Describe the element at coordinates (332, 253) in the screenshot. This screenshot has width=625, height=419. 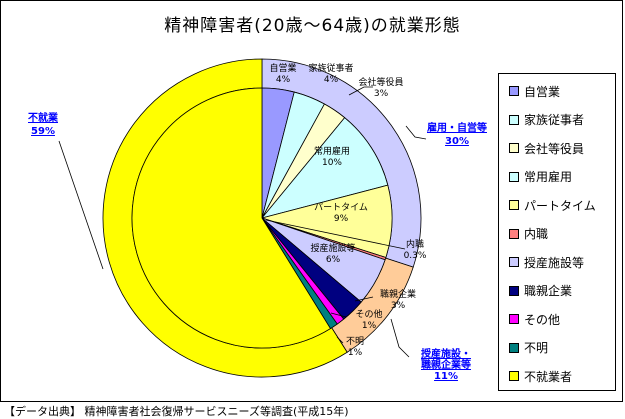
I see `slice-label: 授産施設等 6%` at that location.